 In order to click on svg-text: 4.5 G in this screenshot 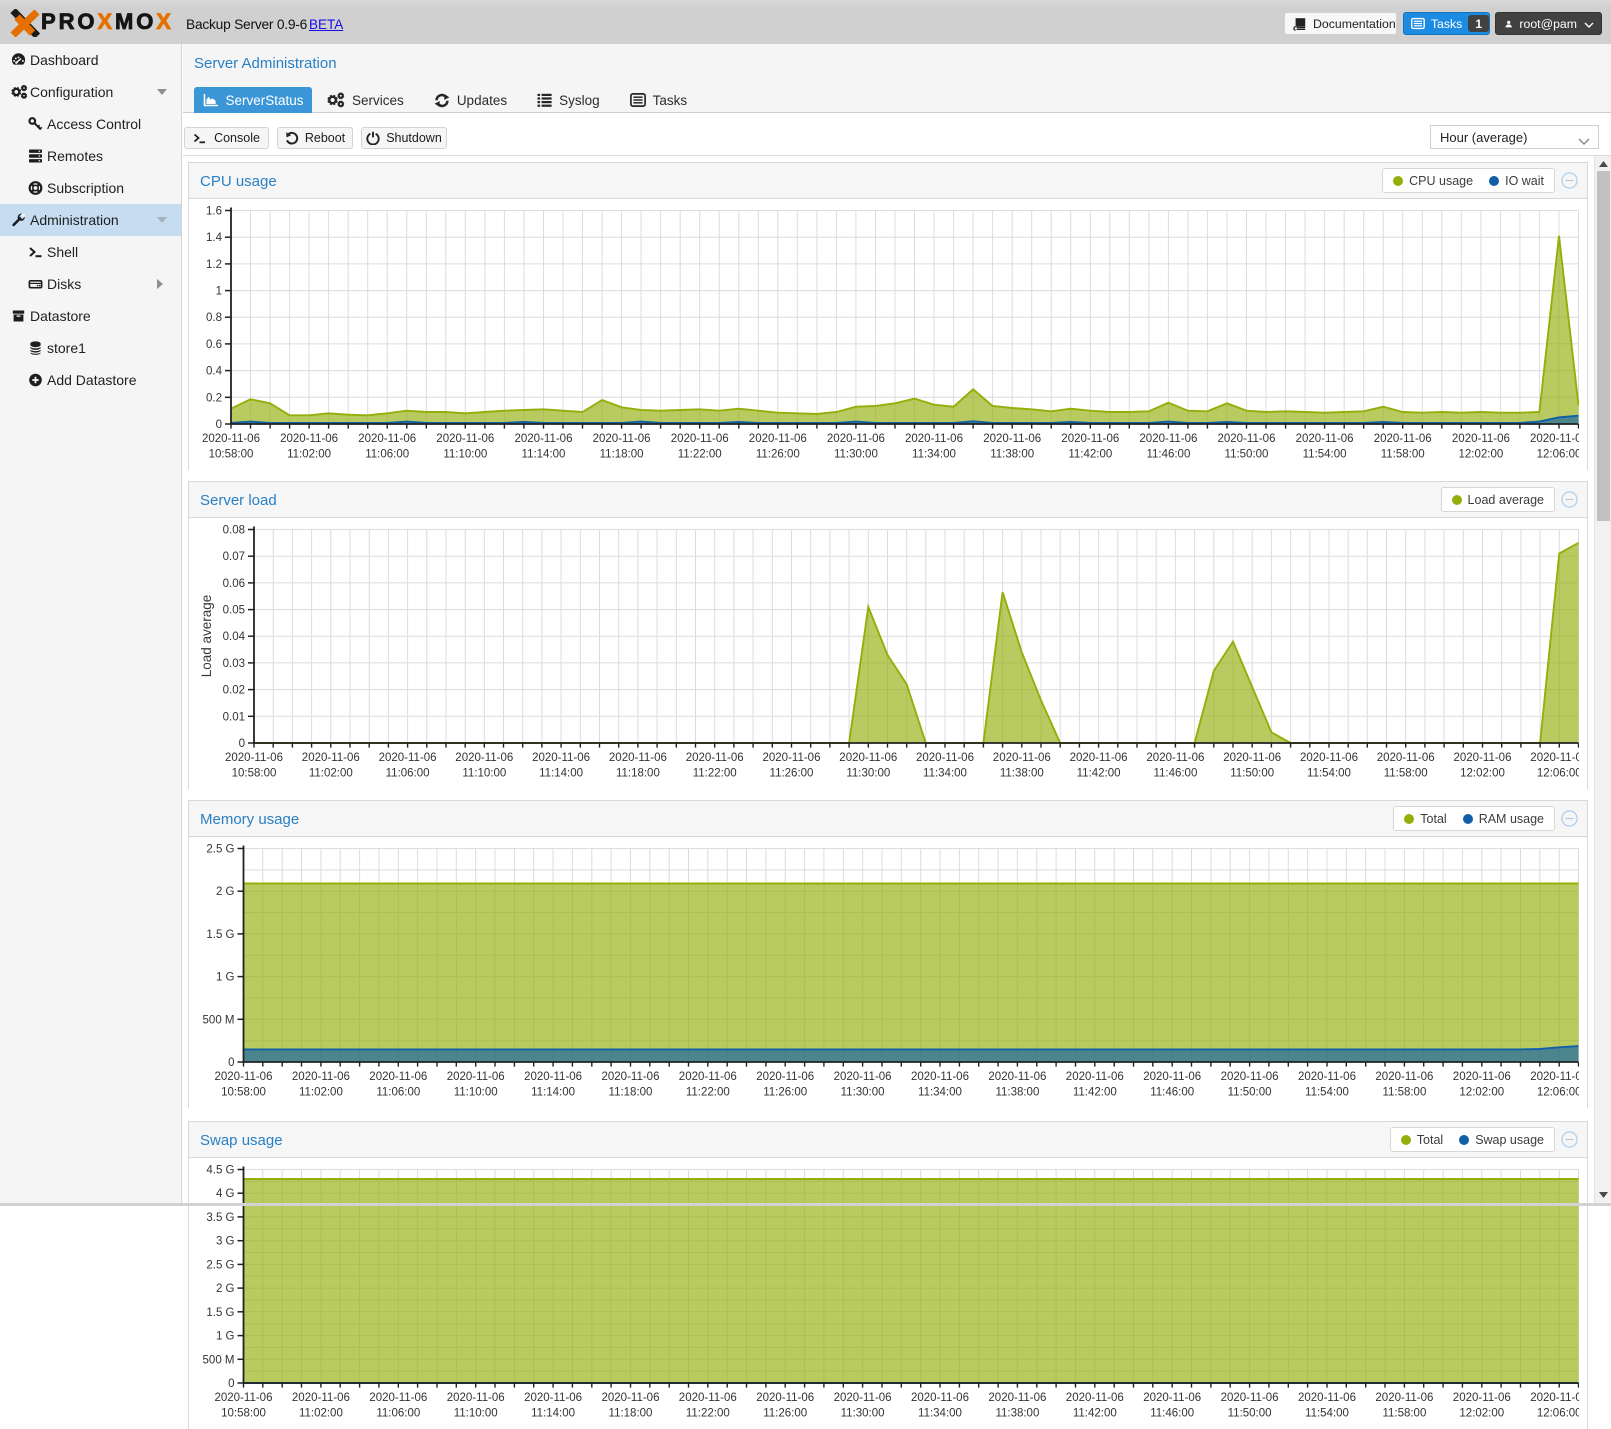, I will do `click(220, 1171)`.